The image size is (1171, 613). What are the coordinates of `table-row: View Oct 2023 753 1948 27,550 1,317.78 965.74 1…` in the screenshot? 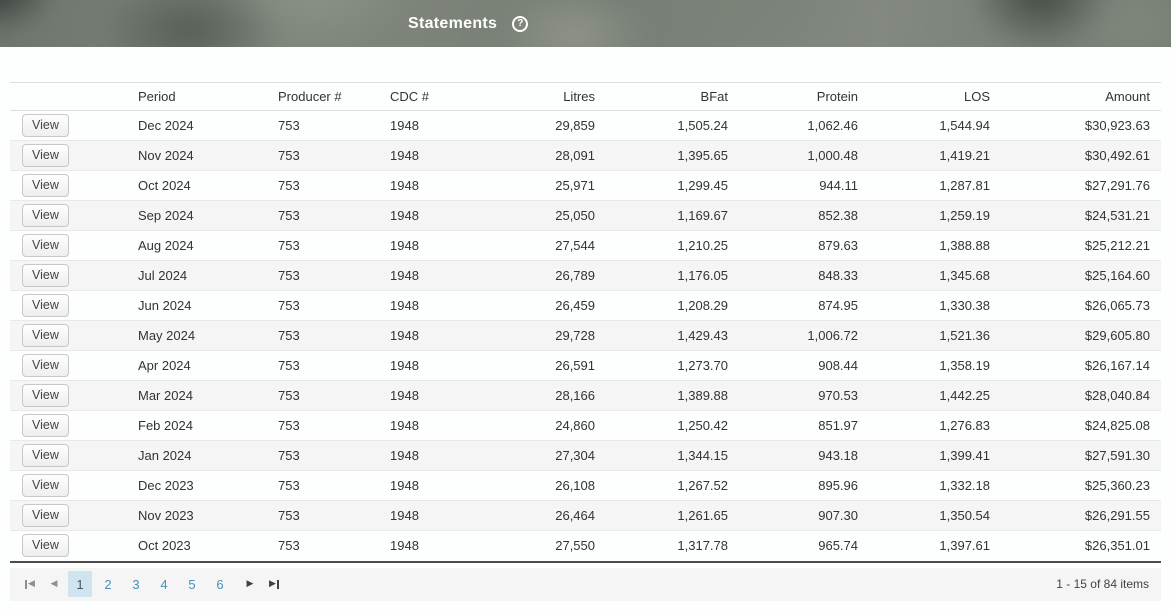 It's located at (585, 546).